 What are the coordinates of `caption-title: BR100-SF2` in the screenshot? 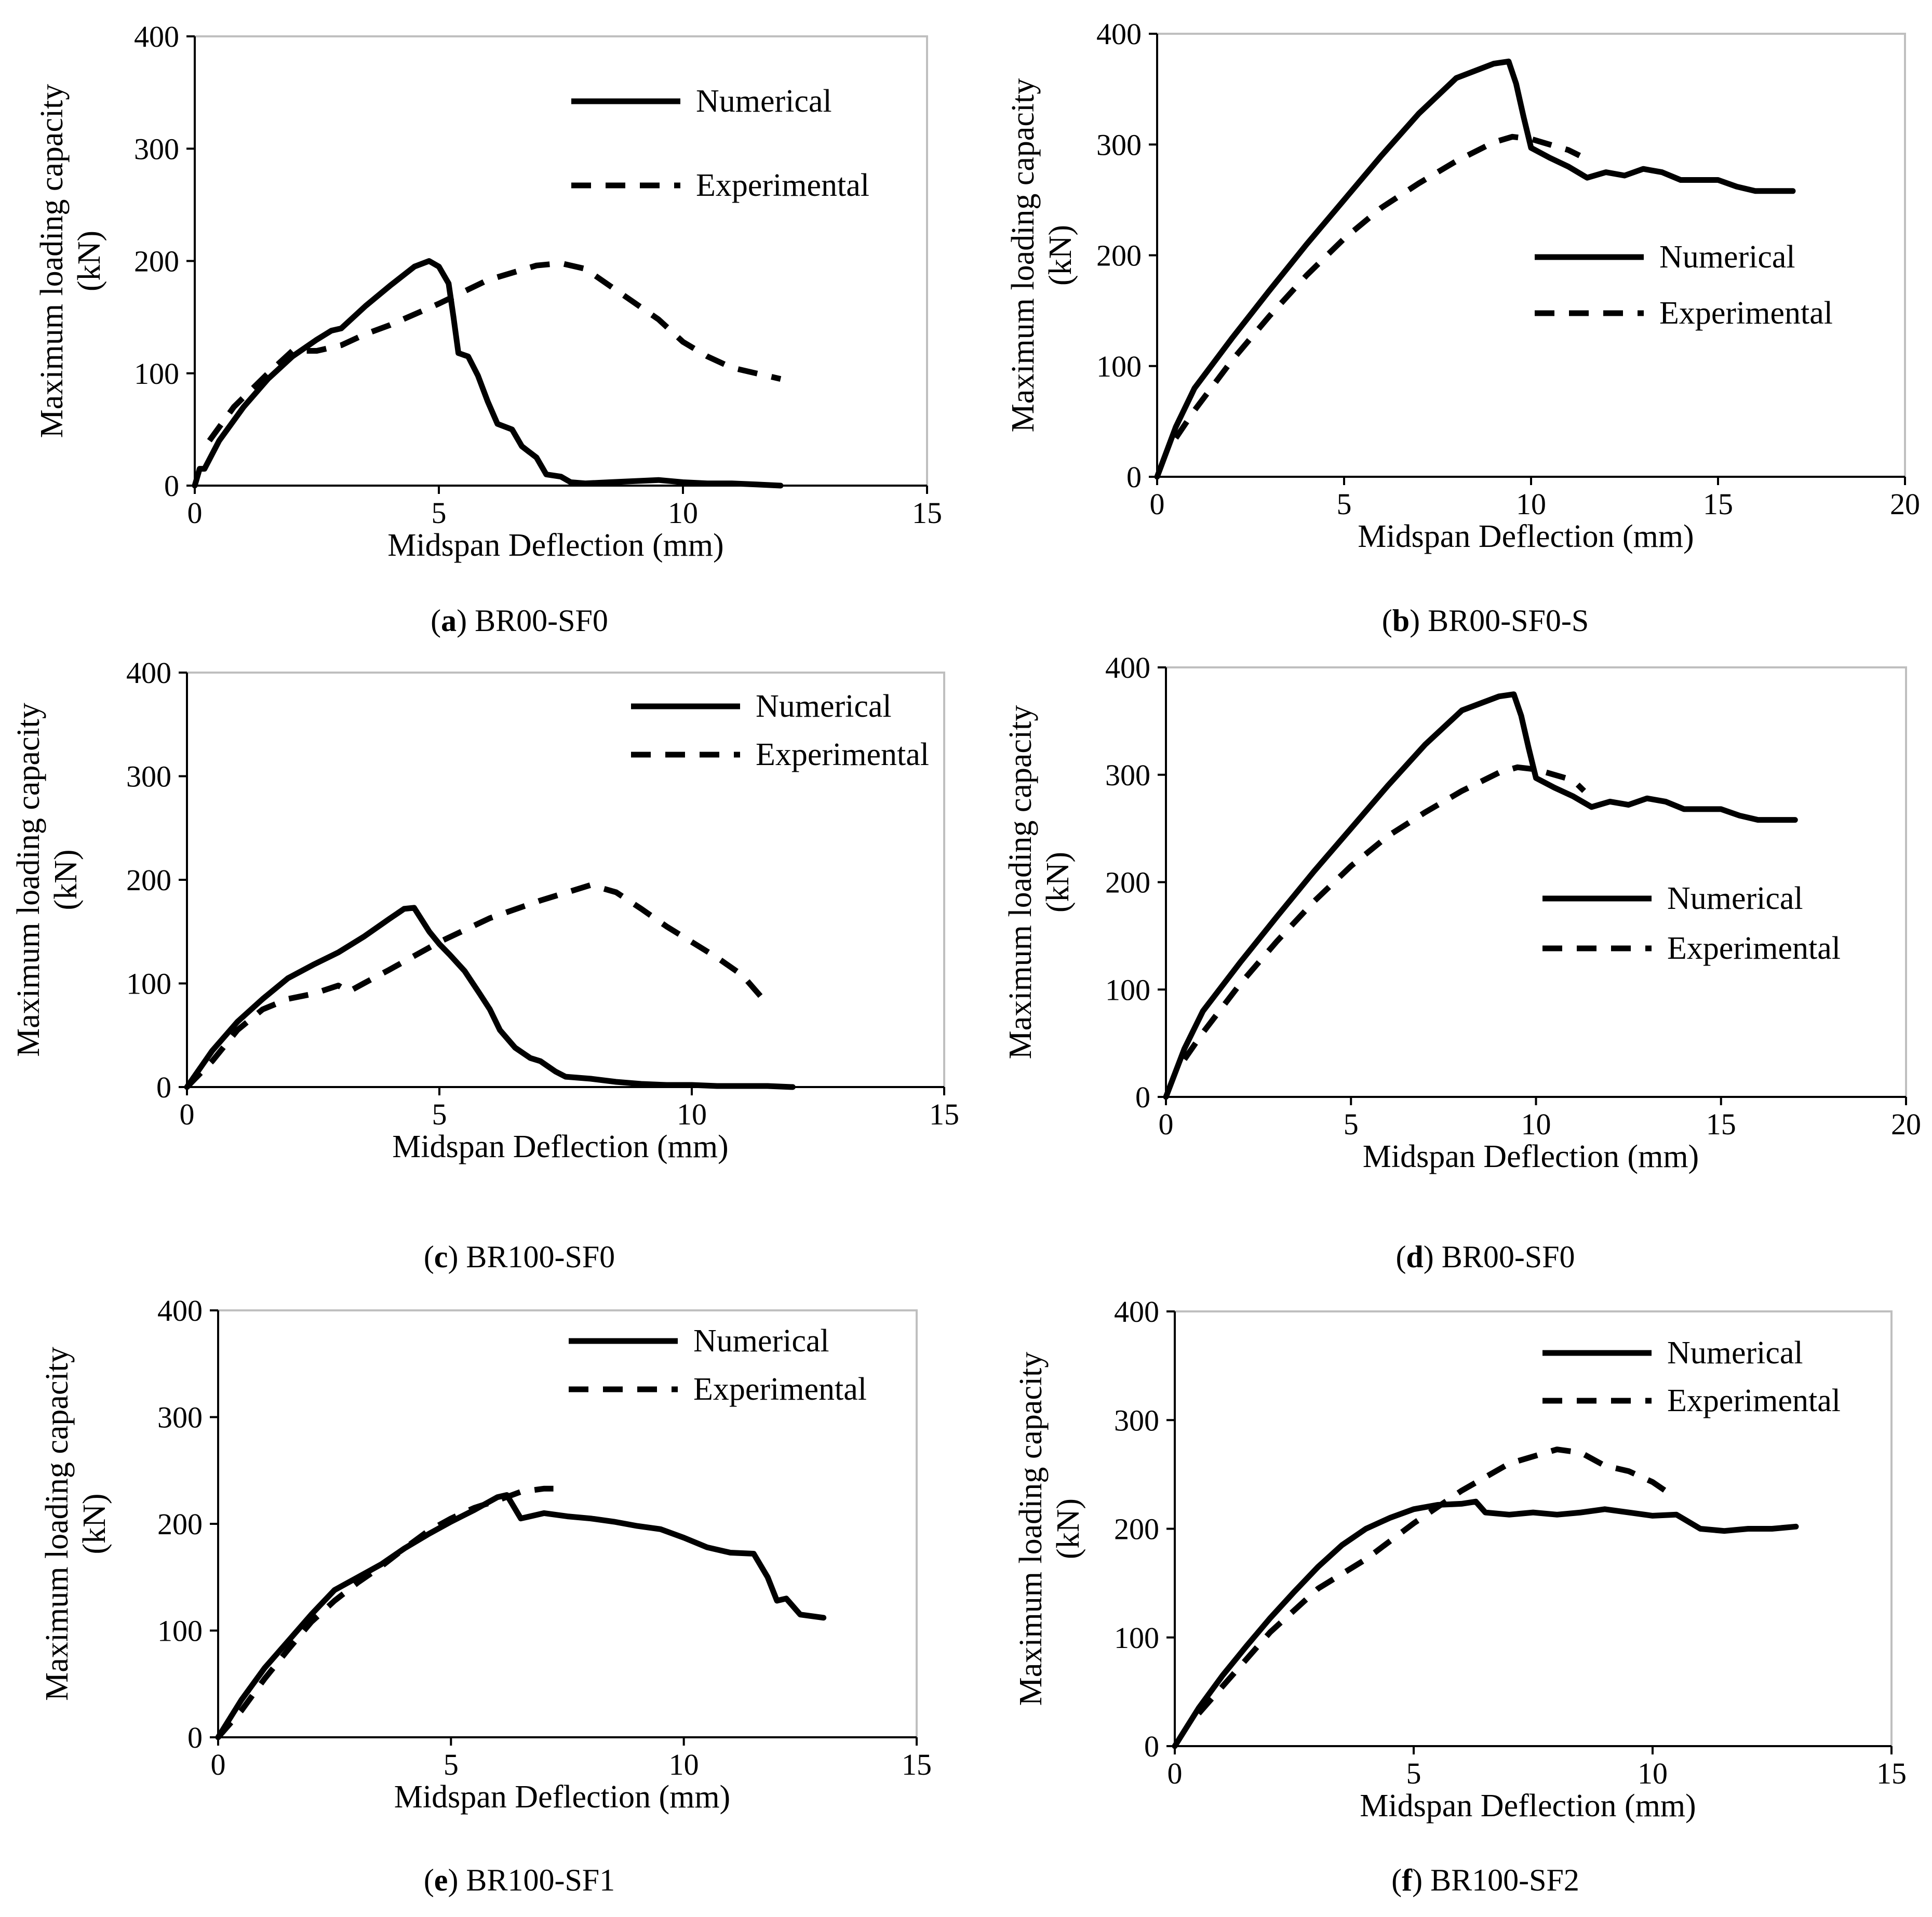 It's located at (1501, 1880).